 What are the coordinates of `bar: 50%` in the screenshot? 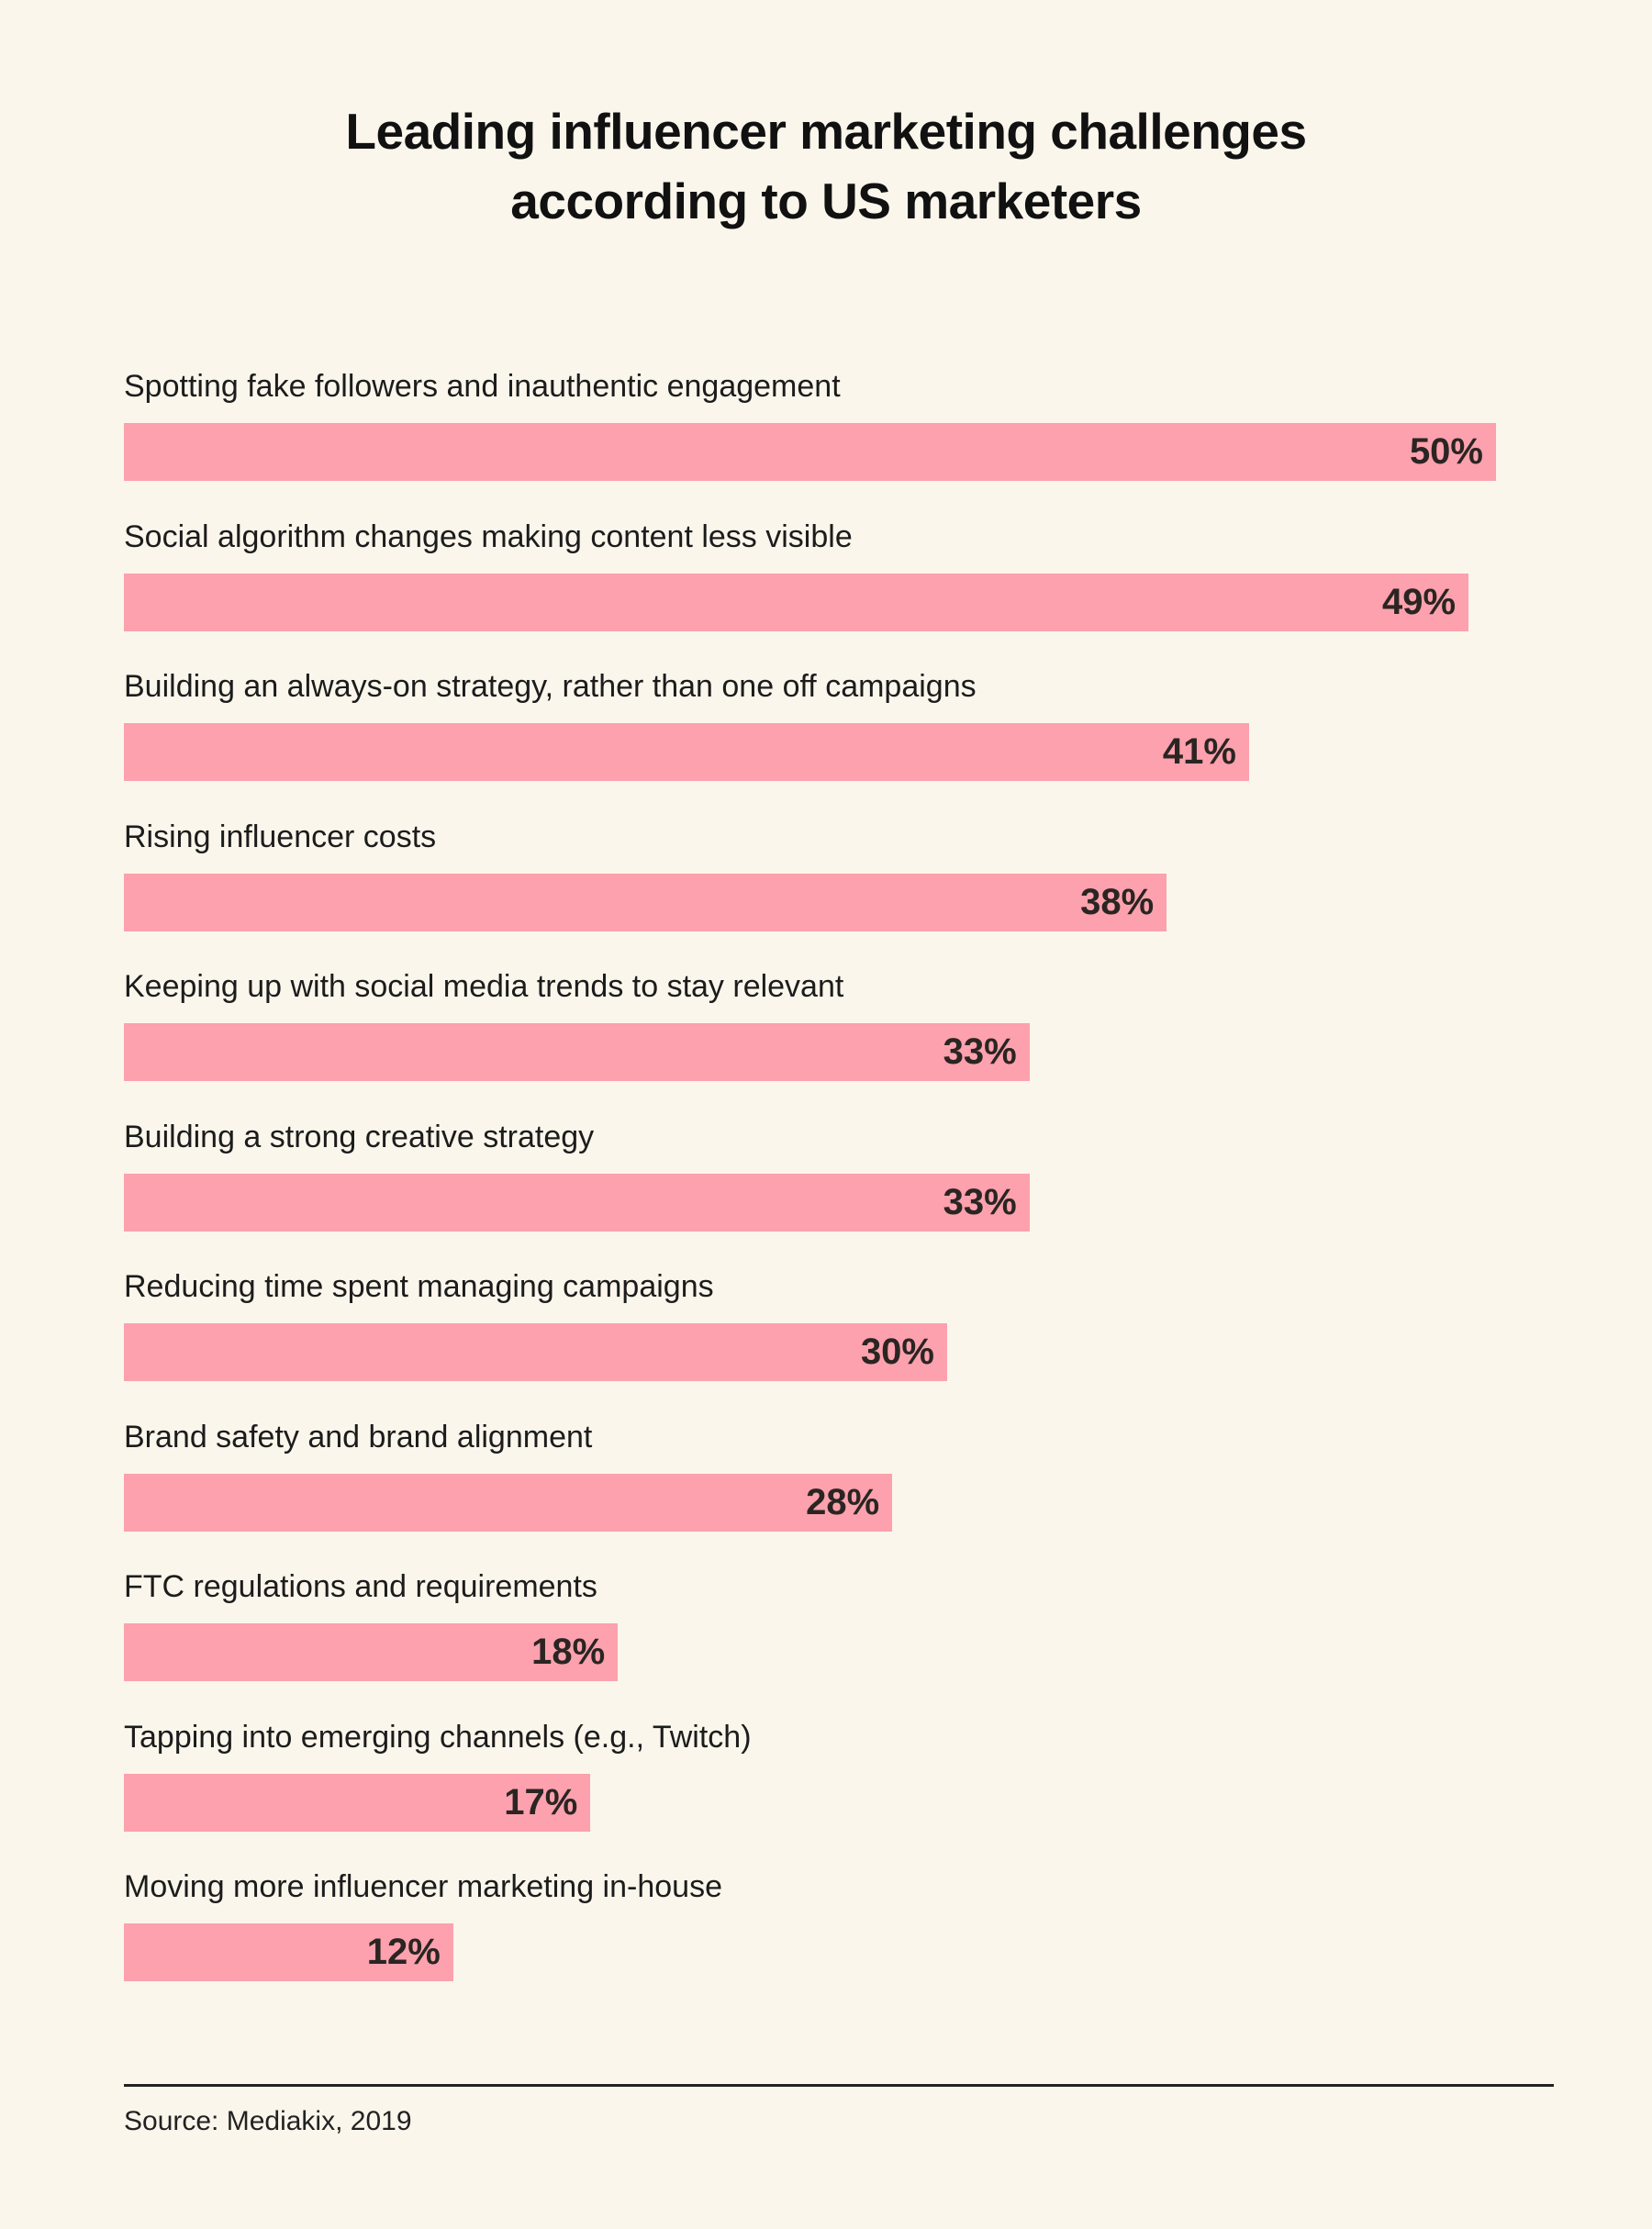 It's located at (810, 452).